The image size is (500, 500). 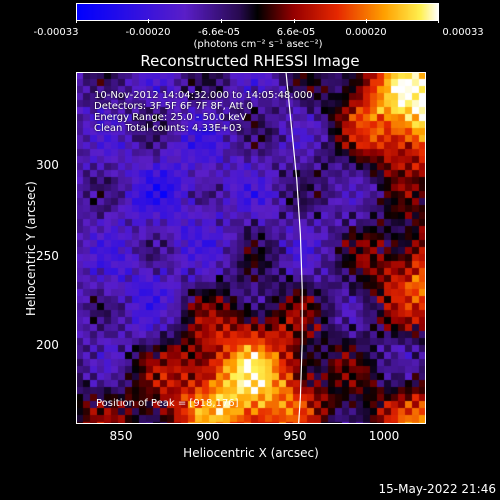 What do you see at coordinates (384, 436) in the screenshot?
I see `x-tick-label: 1000` at bounding box center [384, 436].